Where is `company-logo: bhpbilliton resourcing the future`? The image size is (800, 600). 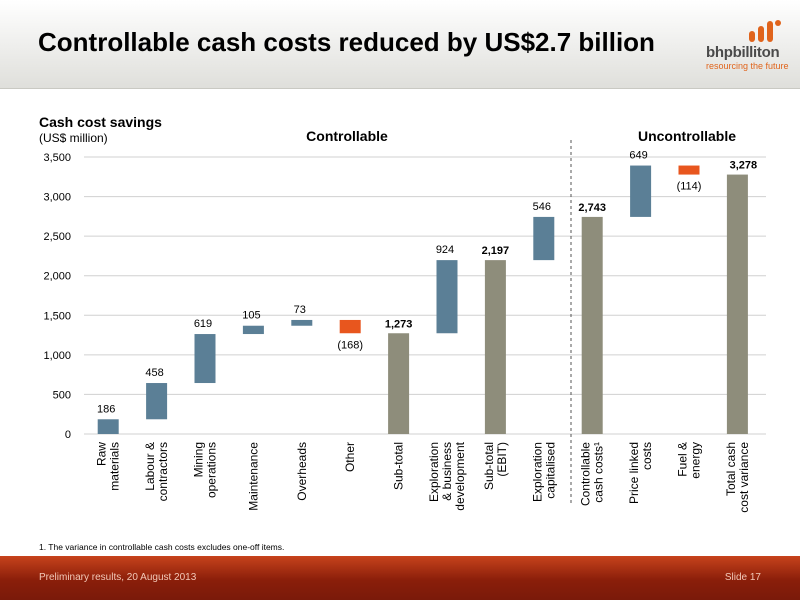 company-logo: bhpbilliton resourcing the future is located at coordinates (747, 46).